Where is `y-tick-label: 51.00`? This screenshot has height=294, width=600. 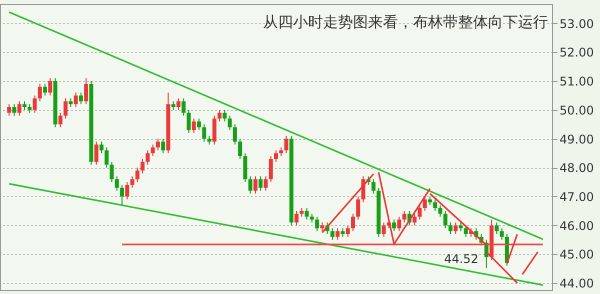
y-tick-label: 51.00 is located at coordinates (577, 81).